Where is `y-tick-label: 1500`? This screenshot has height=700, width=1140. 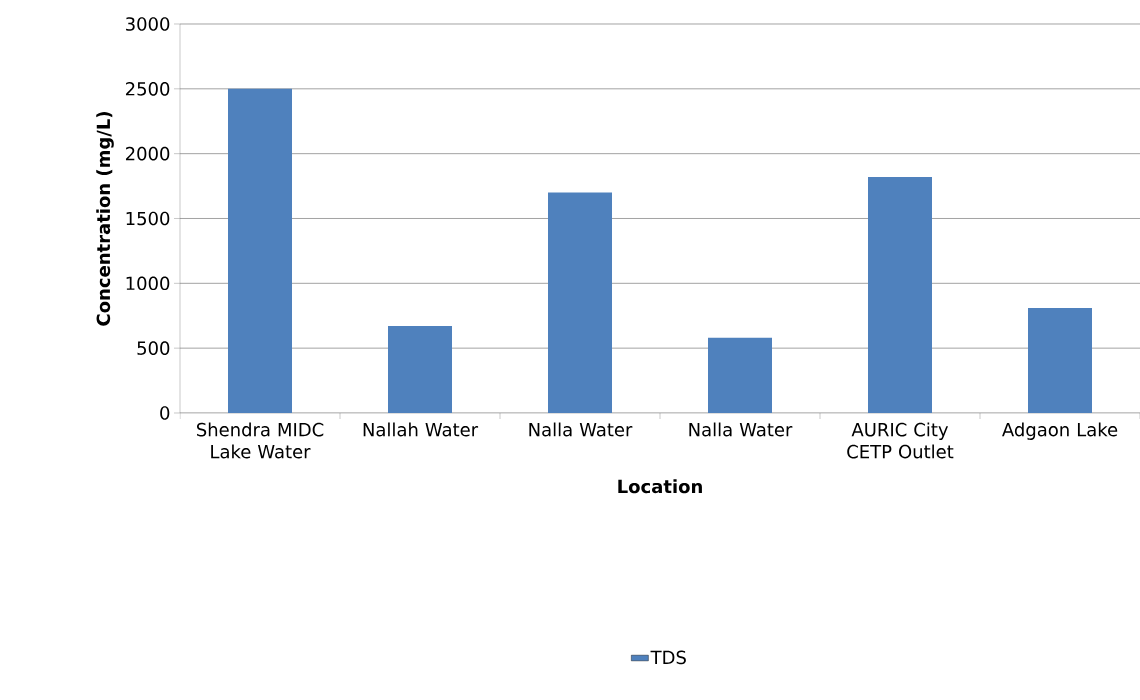
y-tick-label: 1500 is located at coordinates (148, 218).